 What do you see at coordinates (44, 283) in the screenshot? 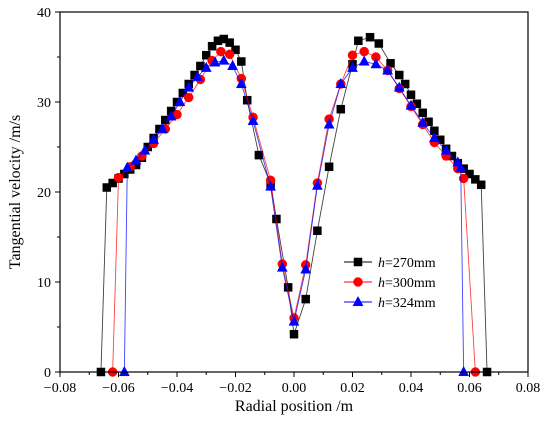
I see `y-tick-label: 10` at bounding box center [44, 283].